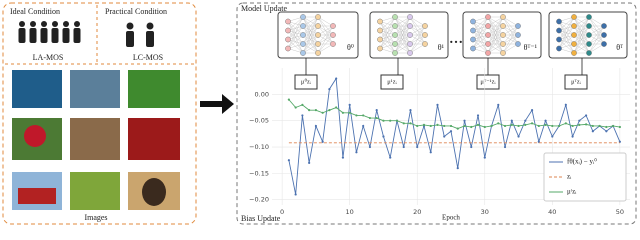 Image resolution: width=640 pixels, height=240 pixels. What do you see at coordinates (35, 136) in the screenshot?
I see `photo-detail` at bounding box center [35, 136].